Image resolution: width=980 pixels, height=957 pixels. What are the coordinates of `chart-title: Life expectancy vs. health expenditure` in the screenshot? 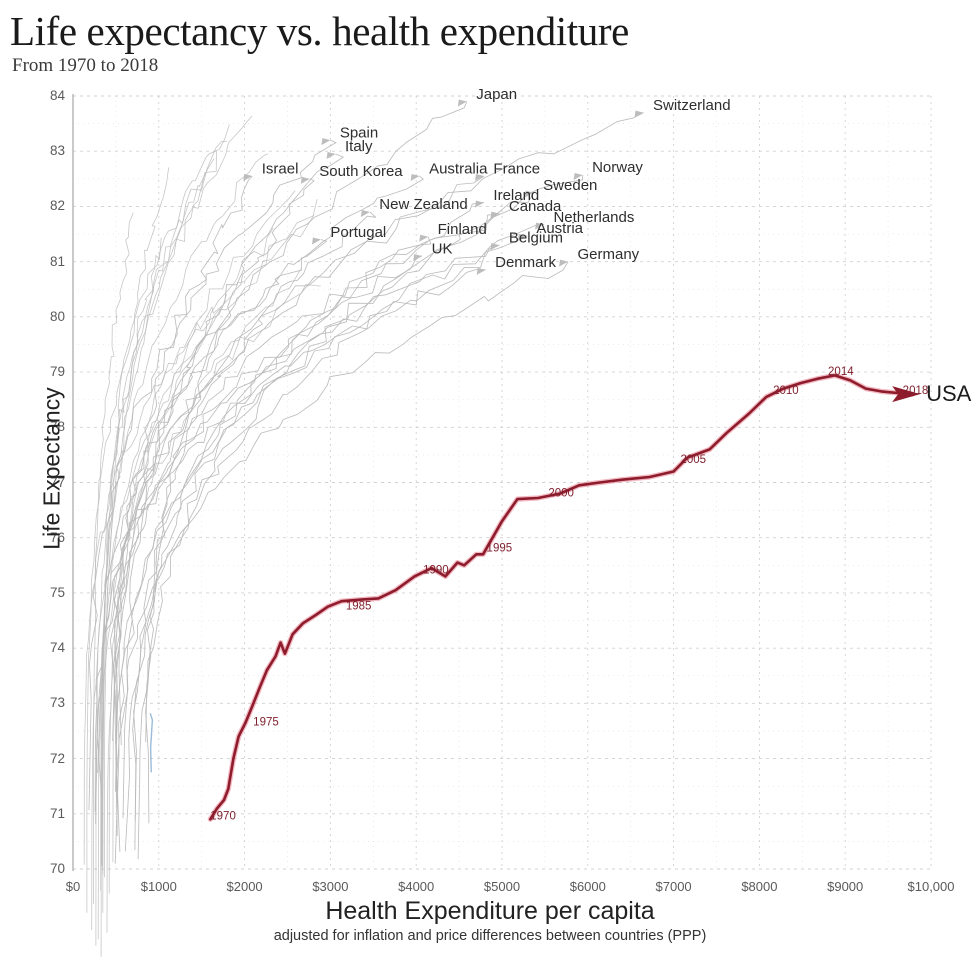 It's located at (319, 31).